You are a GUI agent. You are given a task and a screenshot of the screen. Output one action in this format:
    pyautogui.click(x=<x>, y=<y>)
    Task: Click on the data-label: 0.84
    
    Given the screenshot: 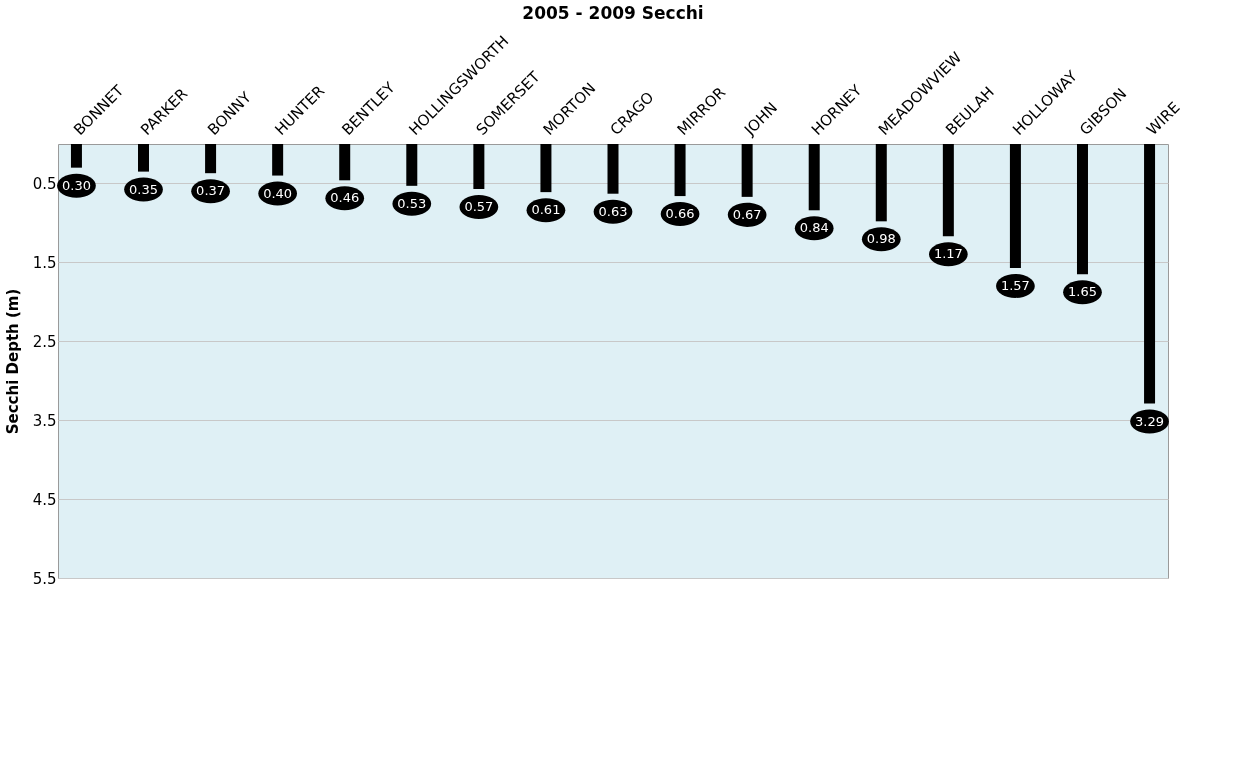 What is the action you would take?
    pyautogui.click(x=814, y=228)
    